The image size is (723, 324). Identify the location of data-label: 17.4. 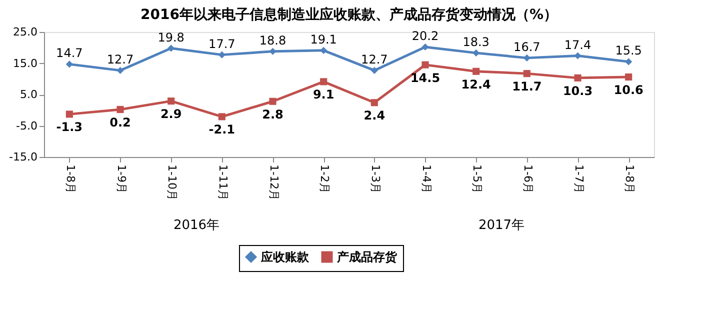
(578, 45).